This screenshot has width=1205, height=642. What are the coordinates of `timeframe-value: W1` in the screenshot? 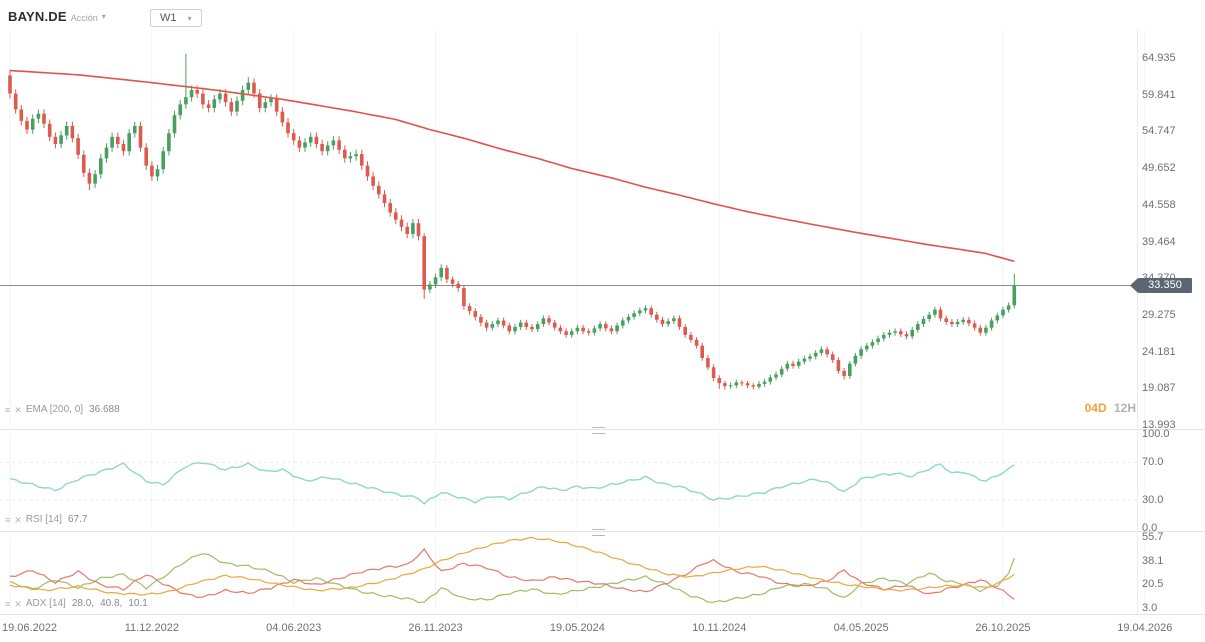 It's located at (168, 18).